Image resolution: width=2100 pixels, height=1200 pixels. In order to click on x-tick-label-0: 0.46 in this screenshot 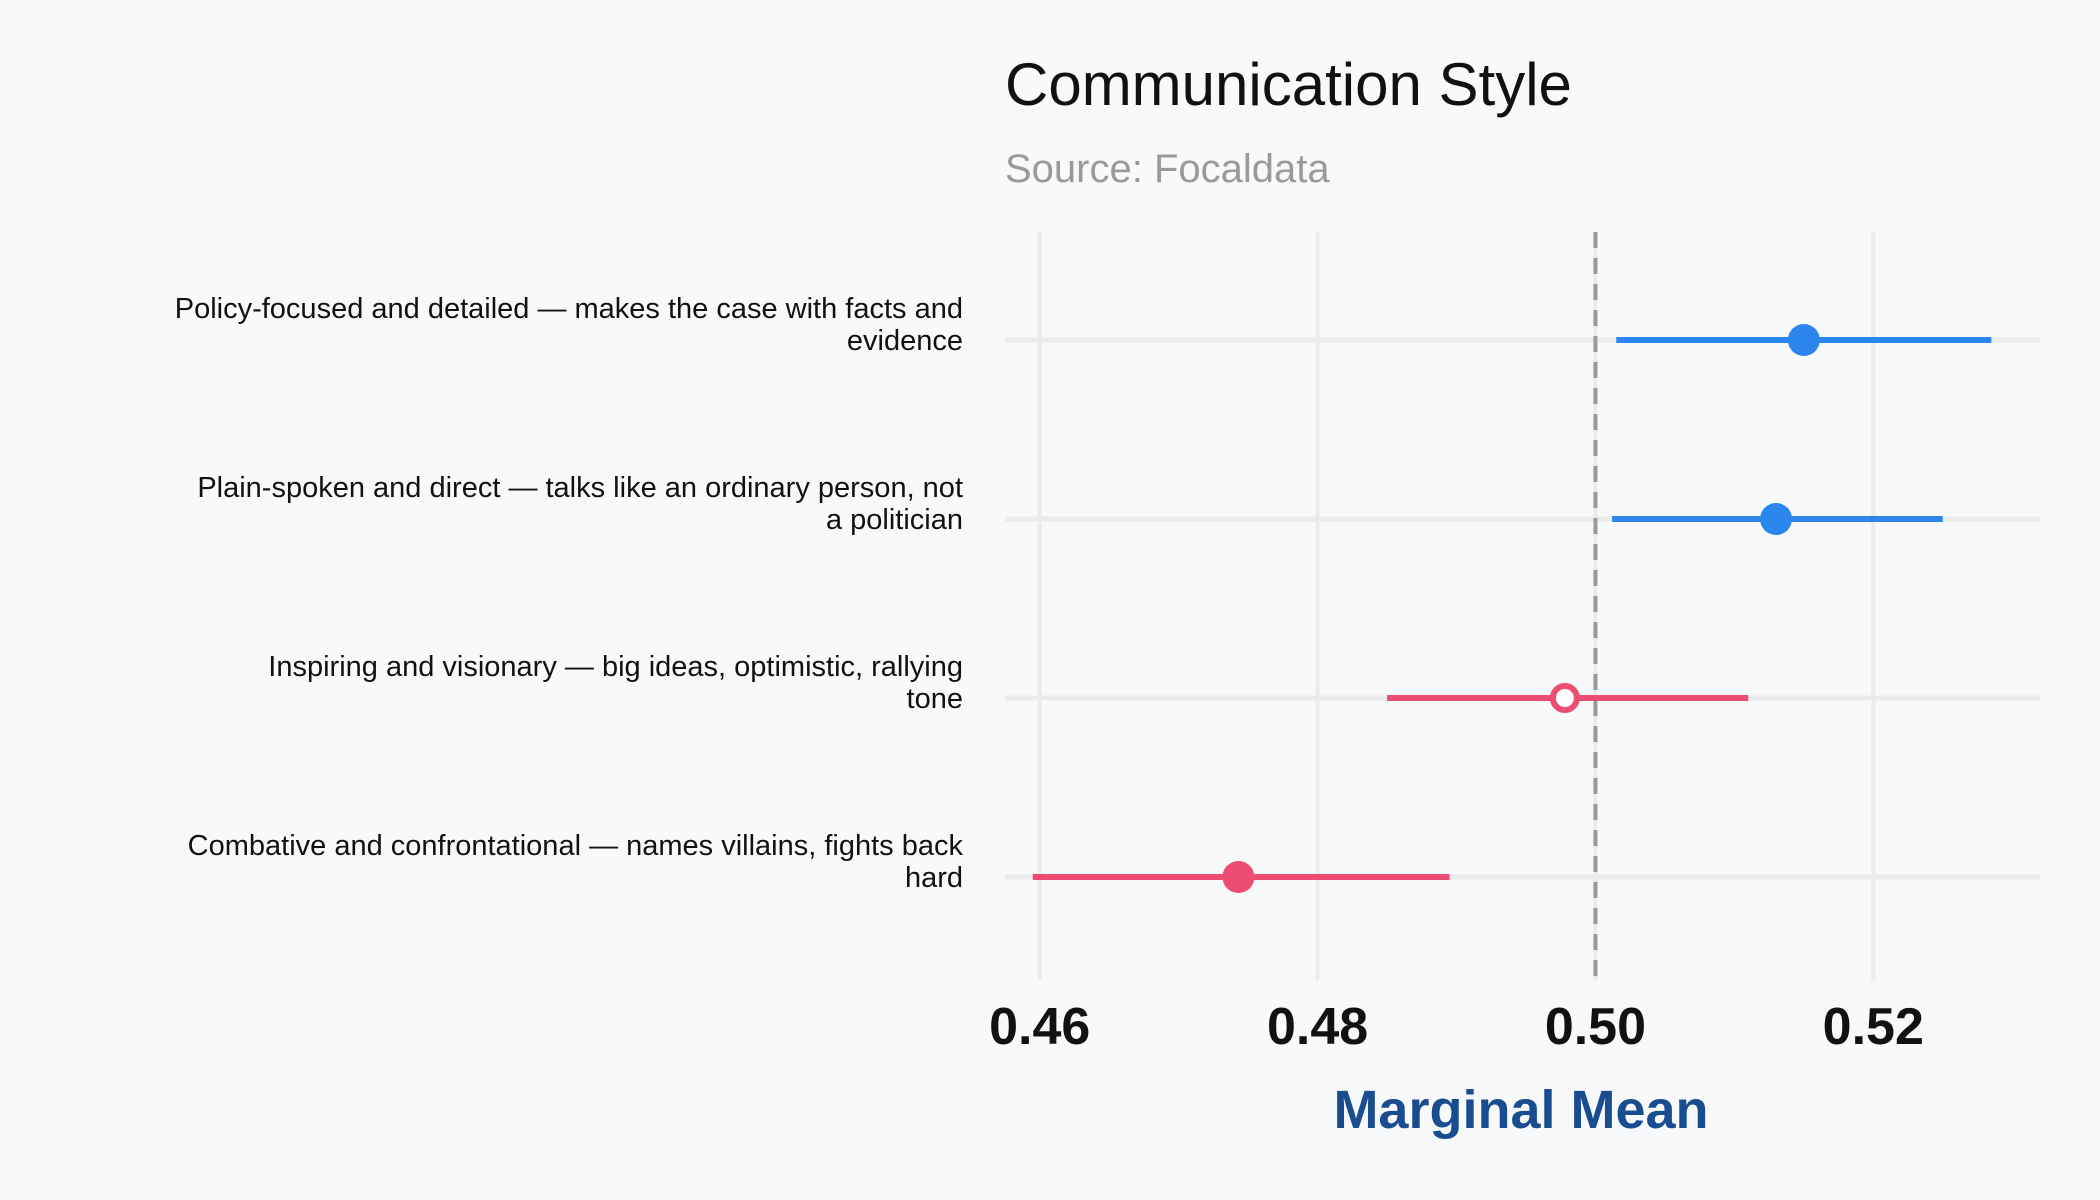, I will do `click(1039, 1027)`.